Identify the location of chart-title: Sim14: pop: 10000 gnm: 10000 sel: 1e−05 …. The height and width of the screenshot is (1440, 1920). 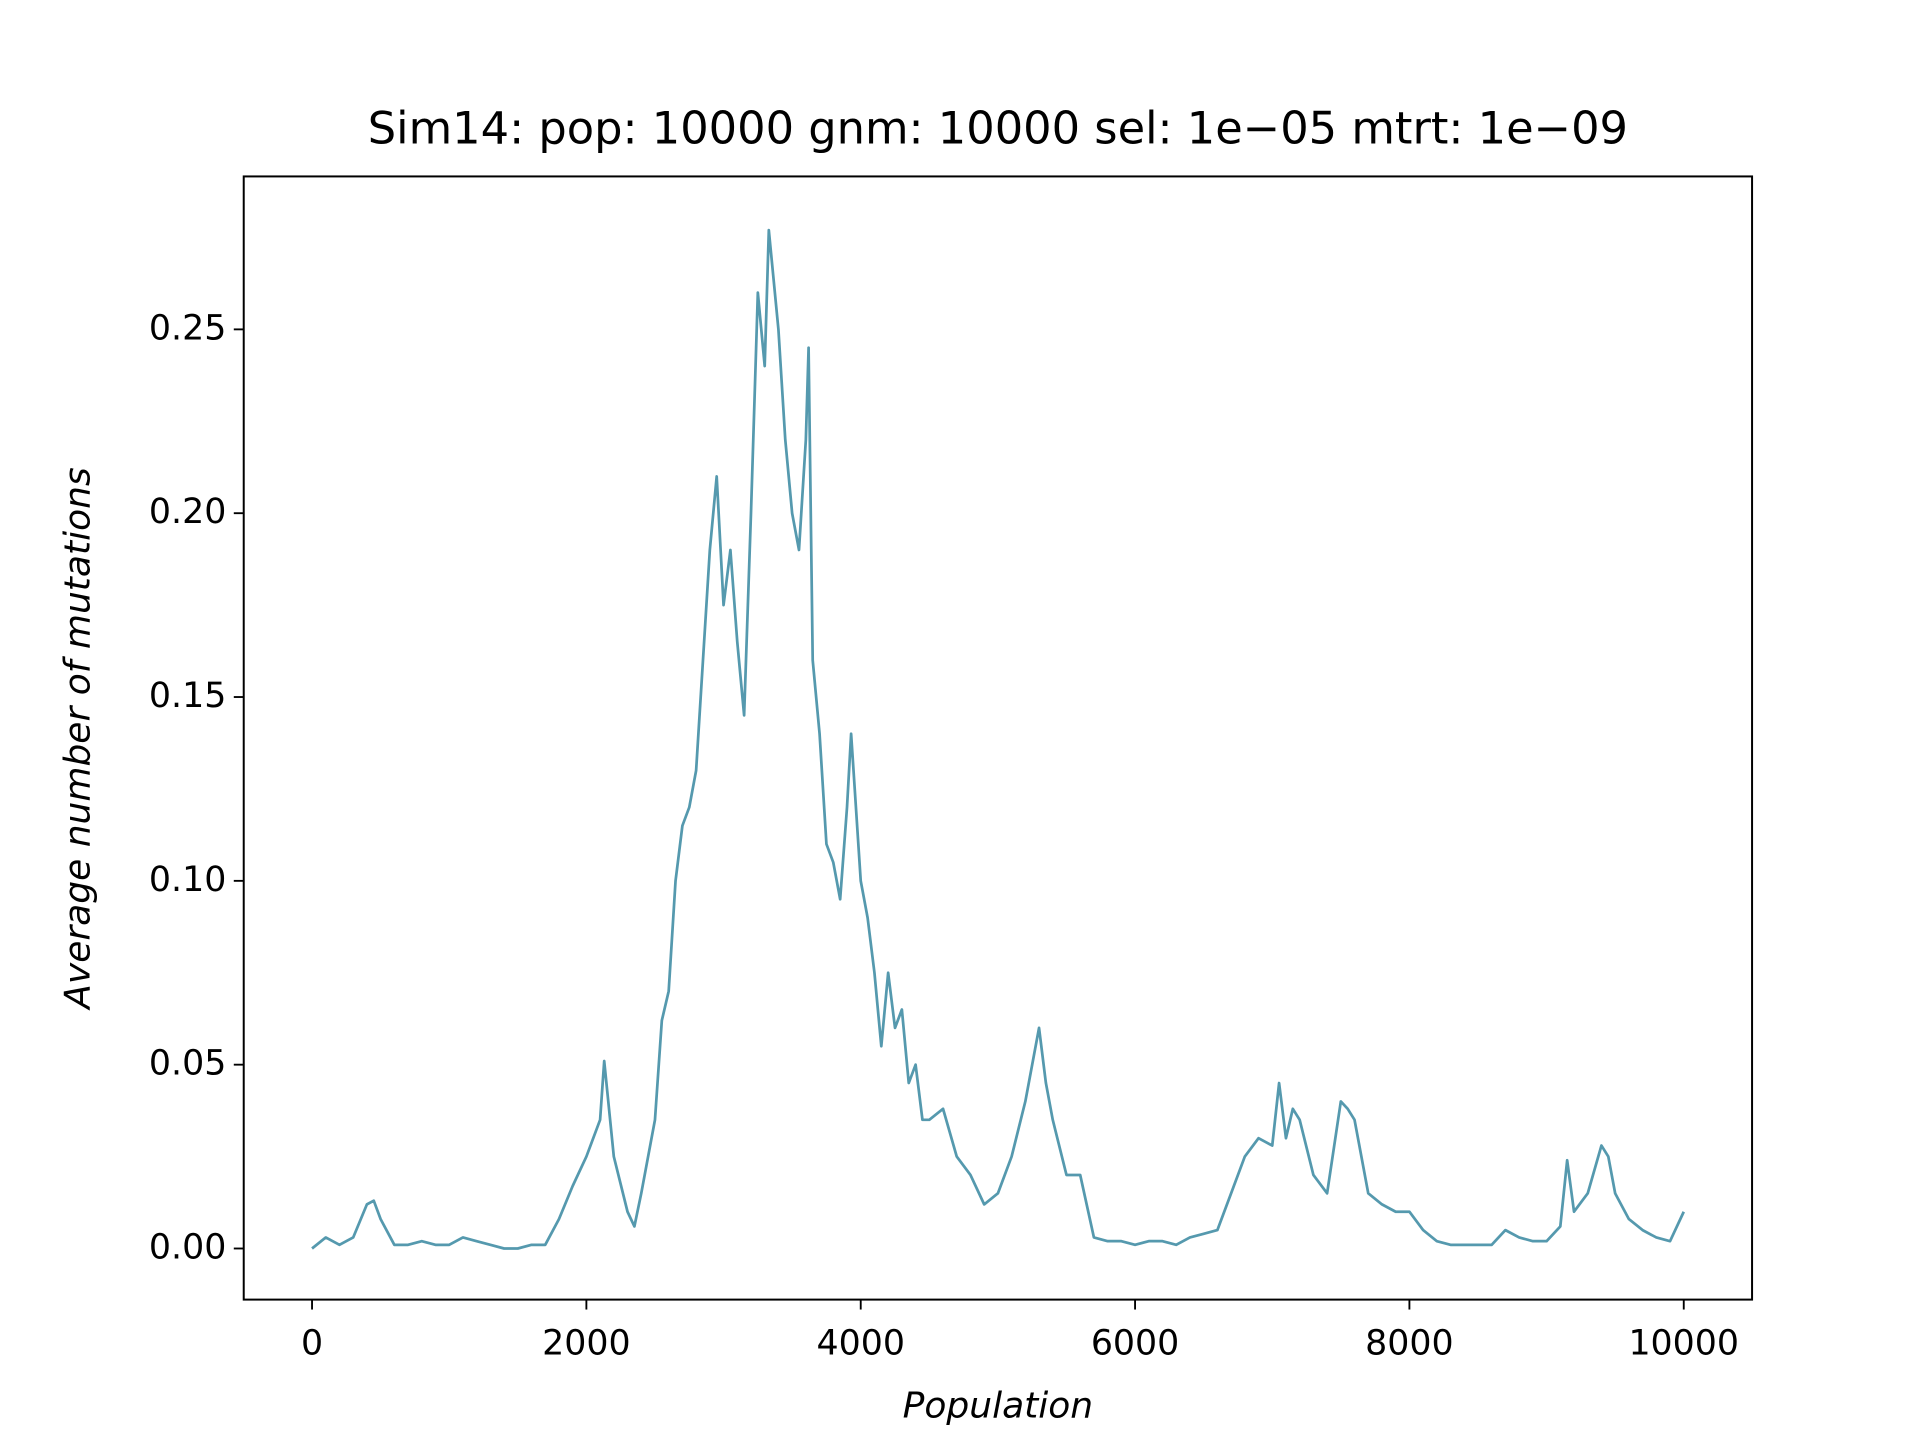
(998, 128).